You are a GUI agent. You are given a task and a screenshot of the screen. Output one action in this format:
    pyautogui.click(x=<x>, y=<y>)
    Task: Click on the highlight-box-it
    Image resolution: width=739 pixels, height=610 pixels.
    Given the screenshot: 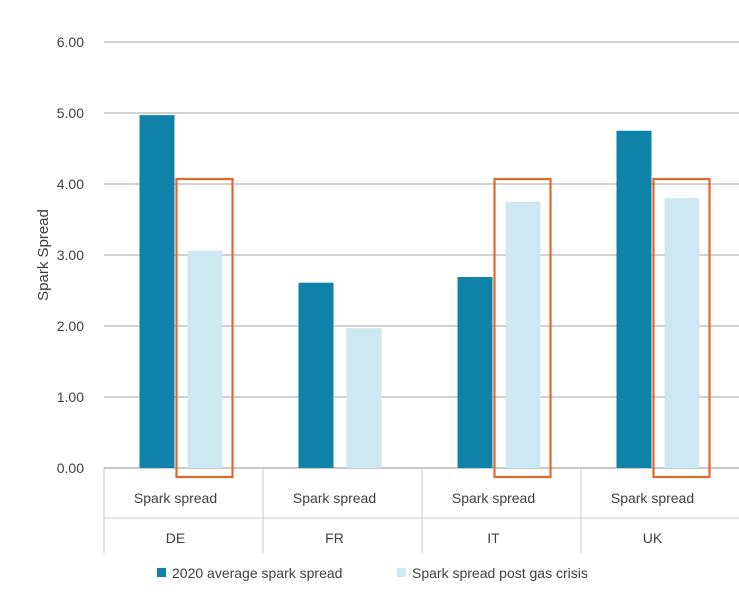 What is the action you would take?
    pyautogui.click(x=522, y=328)
    